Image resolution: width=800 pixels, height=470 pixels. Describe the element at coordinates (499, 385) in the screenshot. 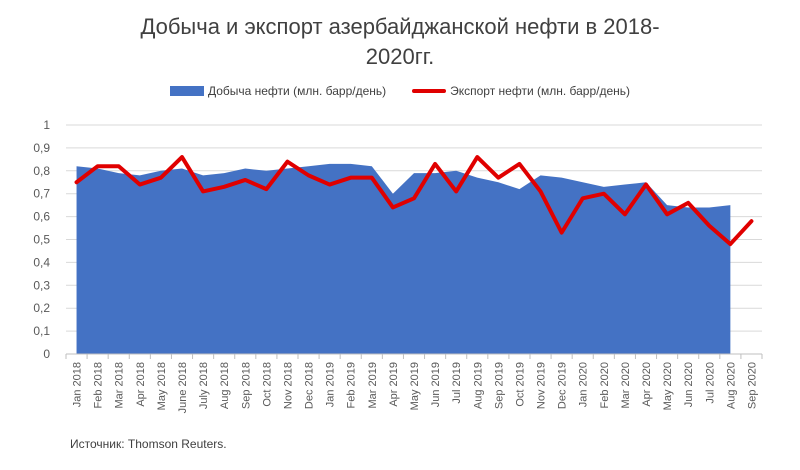

I see `x-tick-label: Sep 2019` at that location.